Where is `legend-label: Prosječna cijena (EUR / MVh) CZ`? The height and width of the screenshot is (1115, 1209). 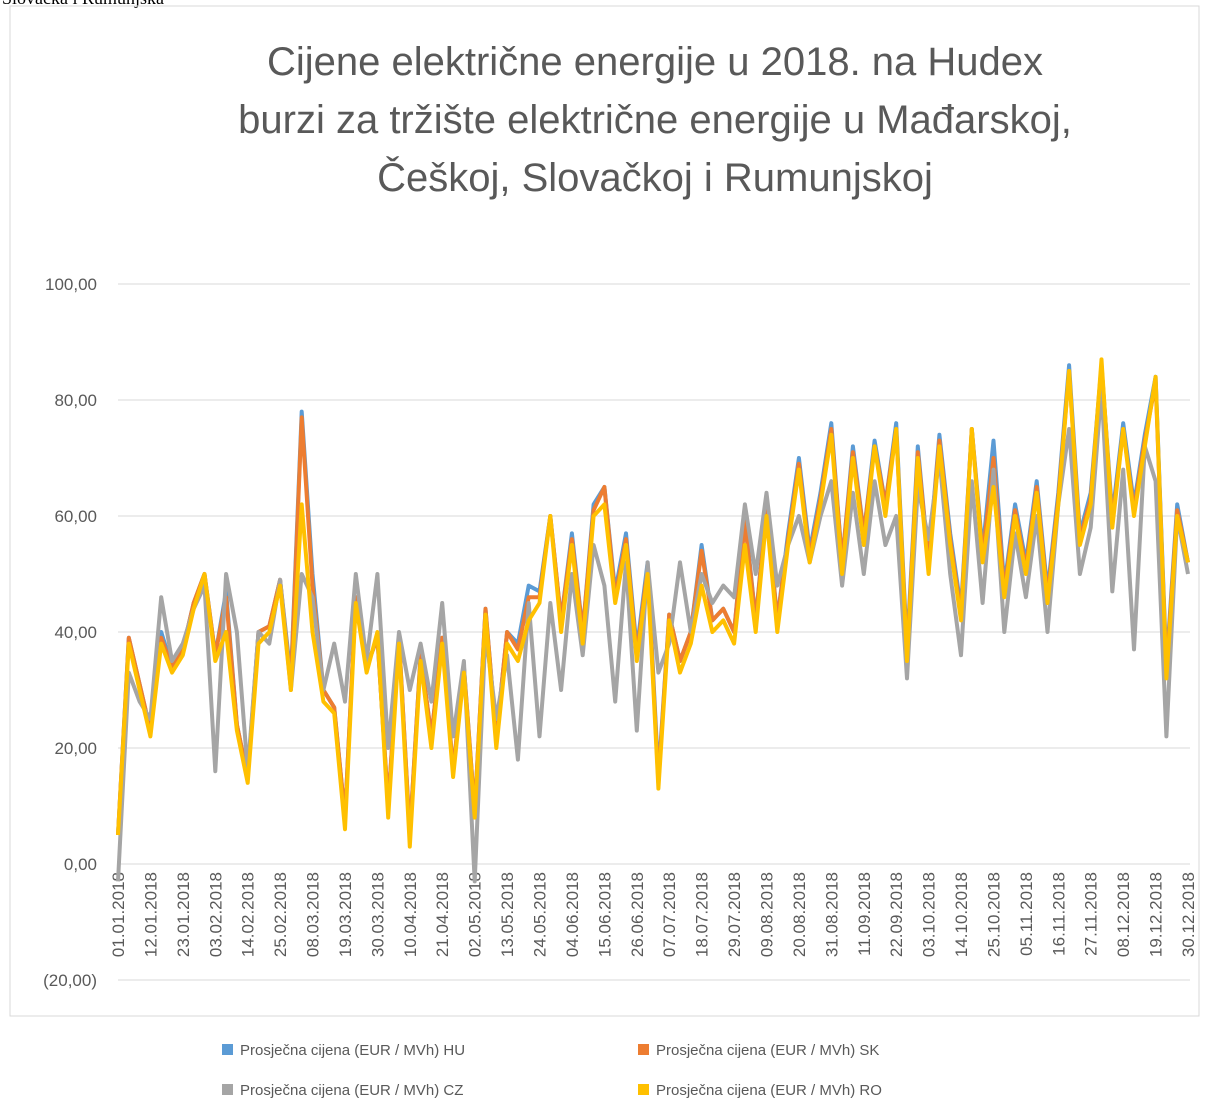 legend-label: Prosječna cijena (EUR / MVh) CZ is located at coordinates (351, 1090).